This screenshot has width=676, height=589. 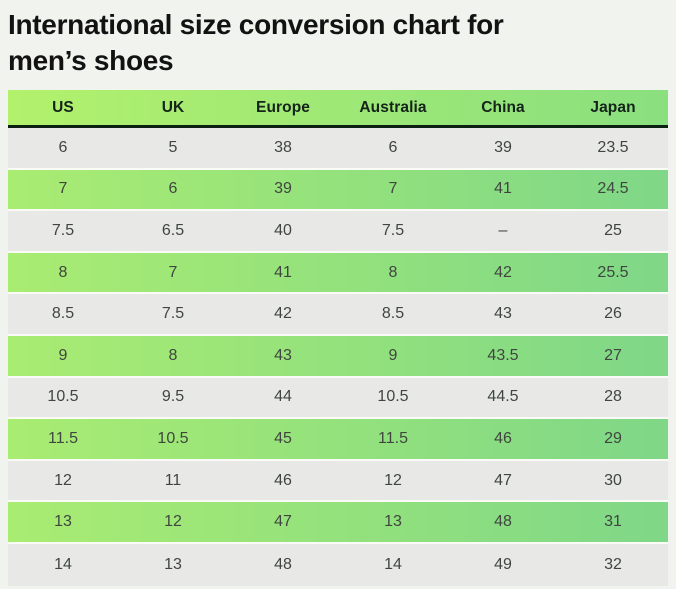 I want to click on table-cell: 49, so click(x=503, y=564).